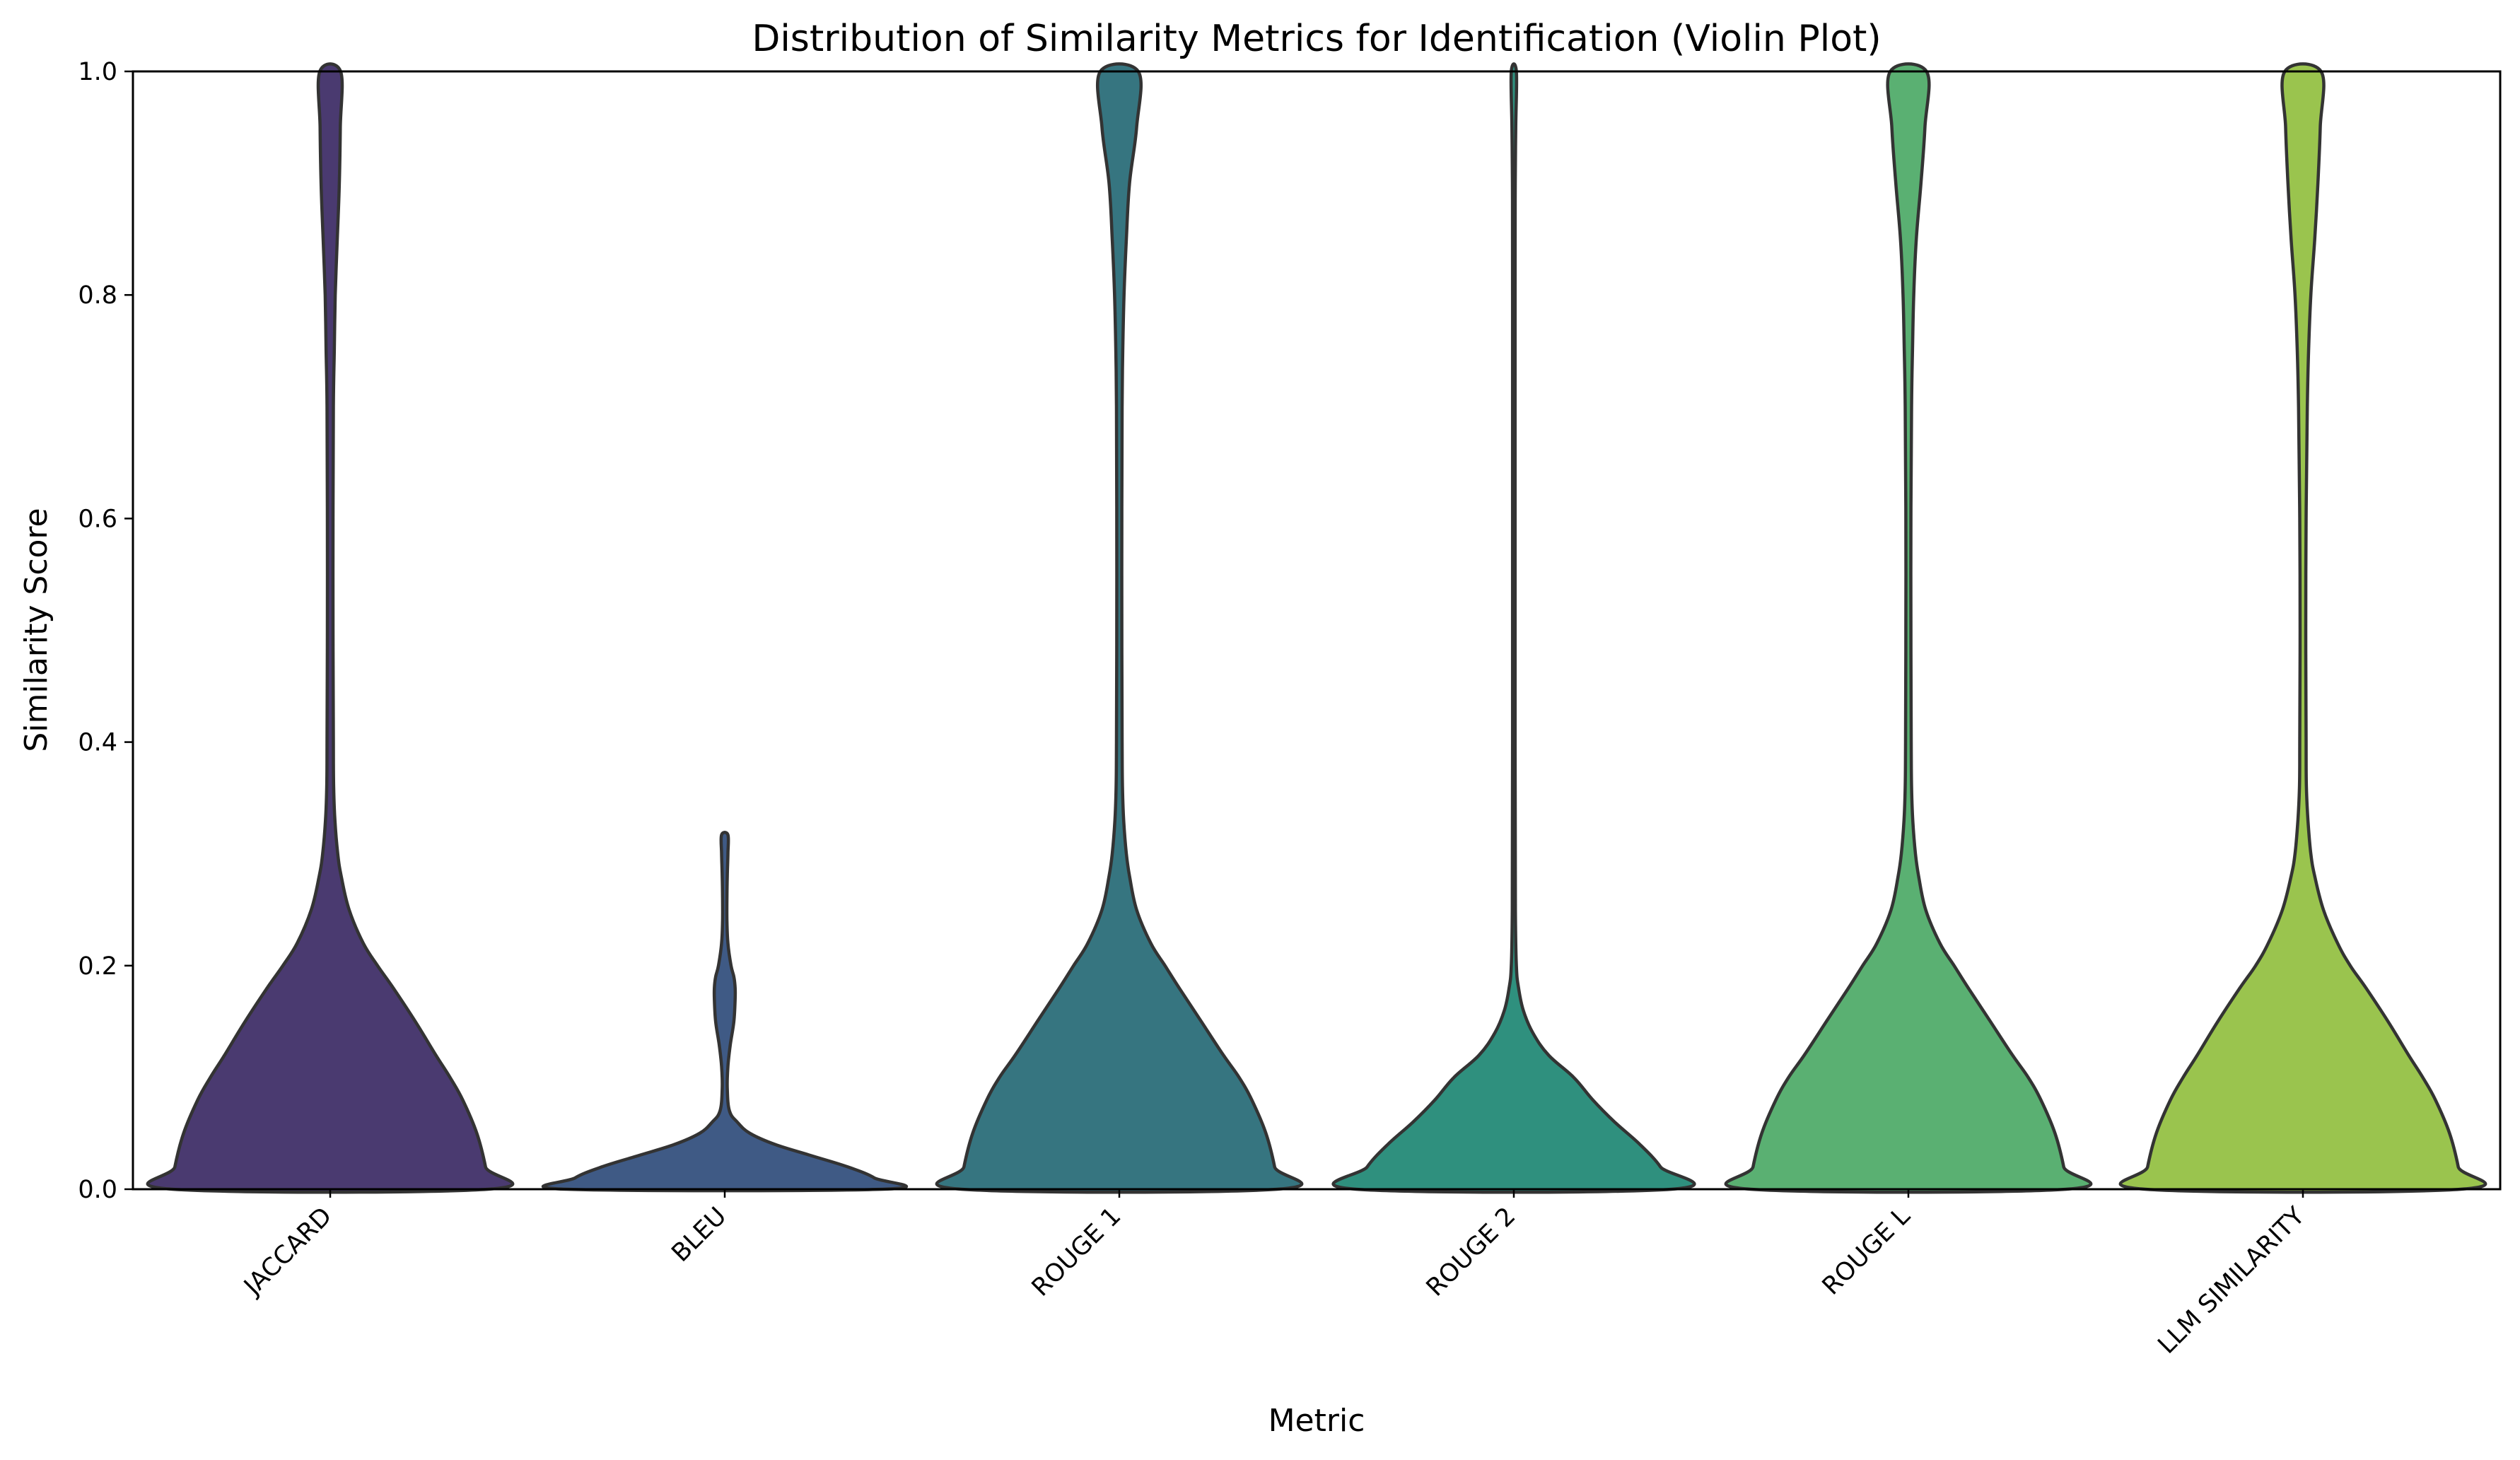  Describe the element at coordinates (1867, 1251) in the screenshot. I see `x-tick-label-rouge-l: ROUGE L` at that location.